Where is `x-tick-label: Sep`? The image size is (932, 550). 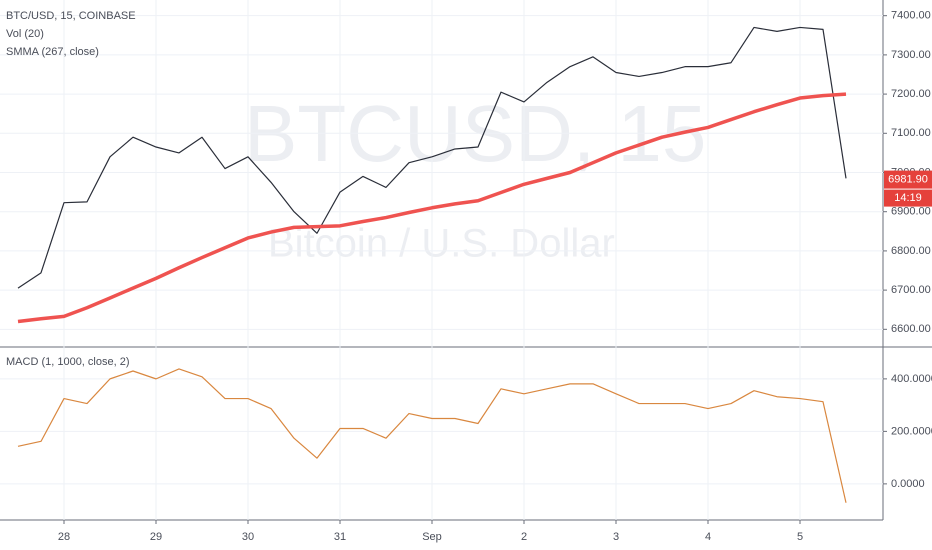 x-tick-label: Sep is located at coordinates (432, 537).